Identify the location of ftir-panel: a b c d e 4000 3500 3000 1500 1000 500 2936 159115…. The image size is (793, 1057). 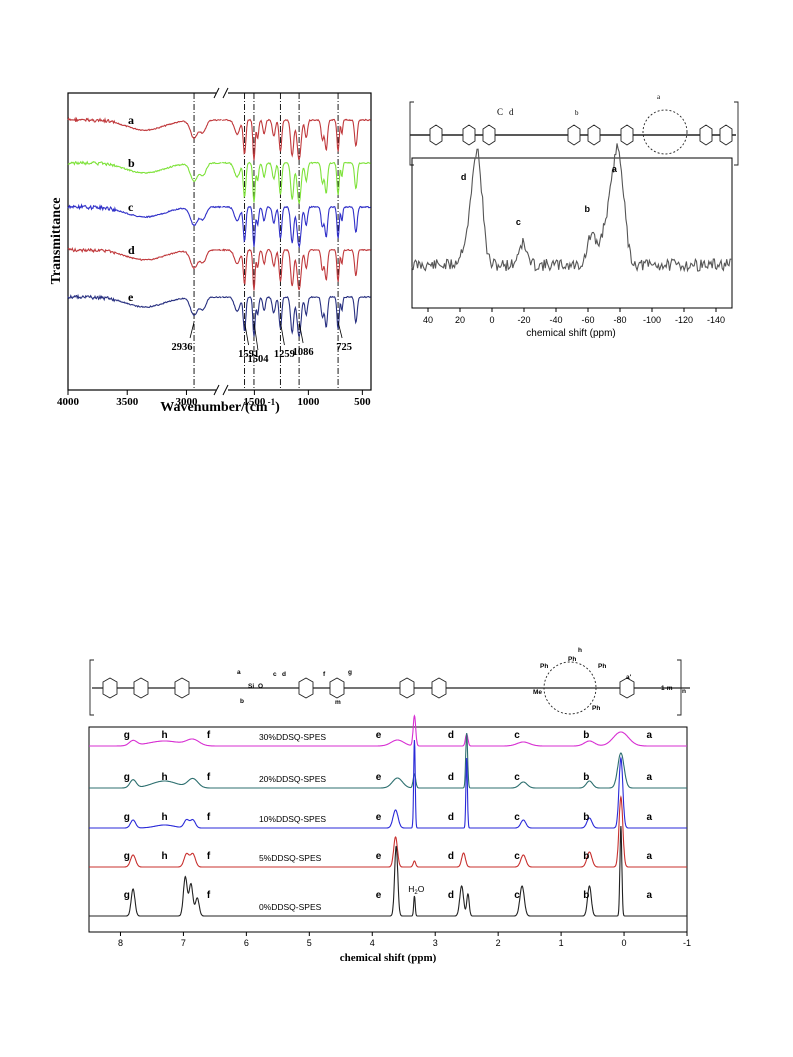
(210, 251).